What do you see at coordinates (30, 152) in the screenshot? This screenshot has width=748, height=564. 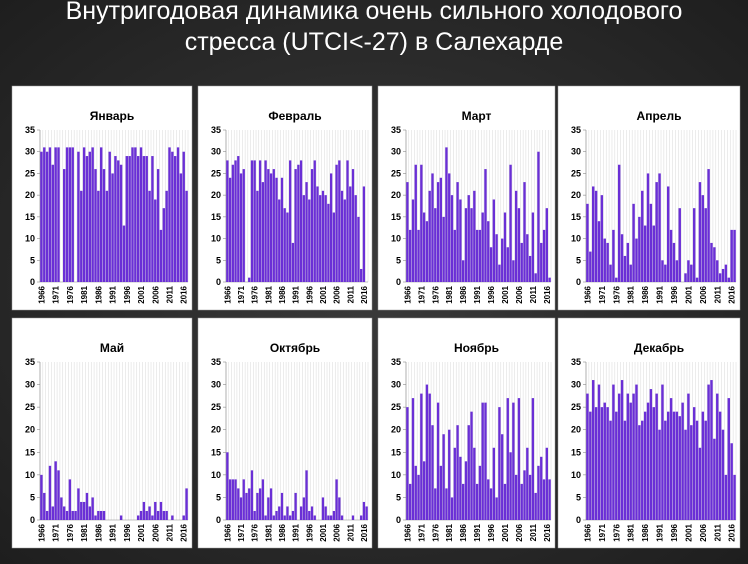 I see `y-tick-label: 30` at bounding box center [30, 152].